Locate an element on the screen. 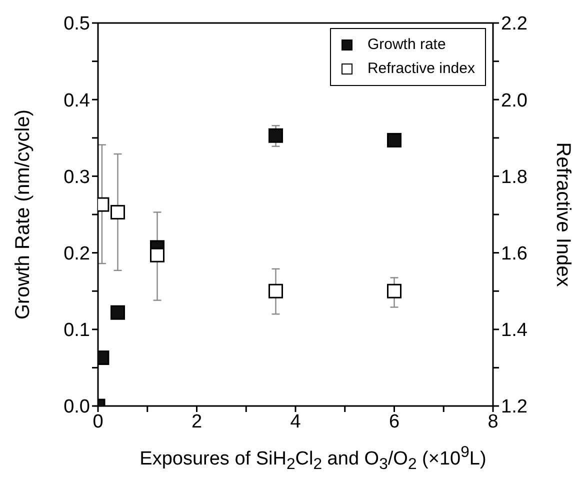 This screenshot has width=586, height=484. x-tick-label: 2 is located at coordinates (196, 421).